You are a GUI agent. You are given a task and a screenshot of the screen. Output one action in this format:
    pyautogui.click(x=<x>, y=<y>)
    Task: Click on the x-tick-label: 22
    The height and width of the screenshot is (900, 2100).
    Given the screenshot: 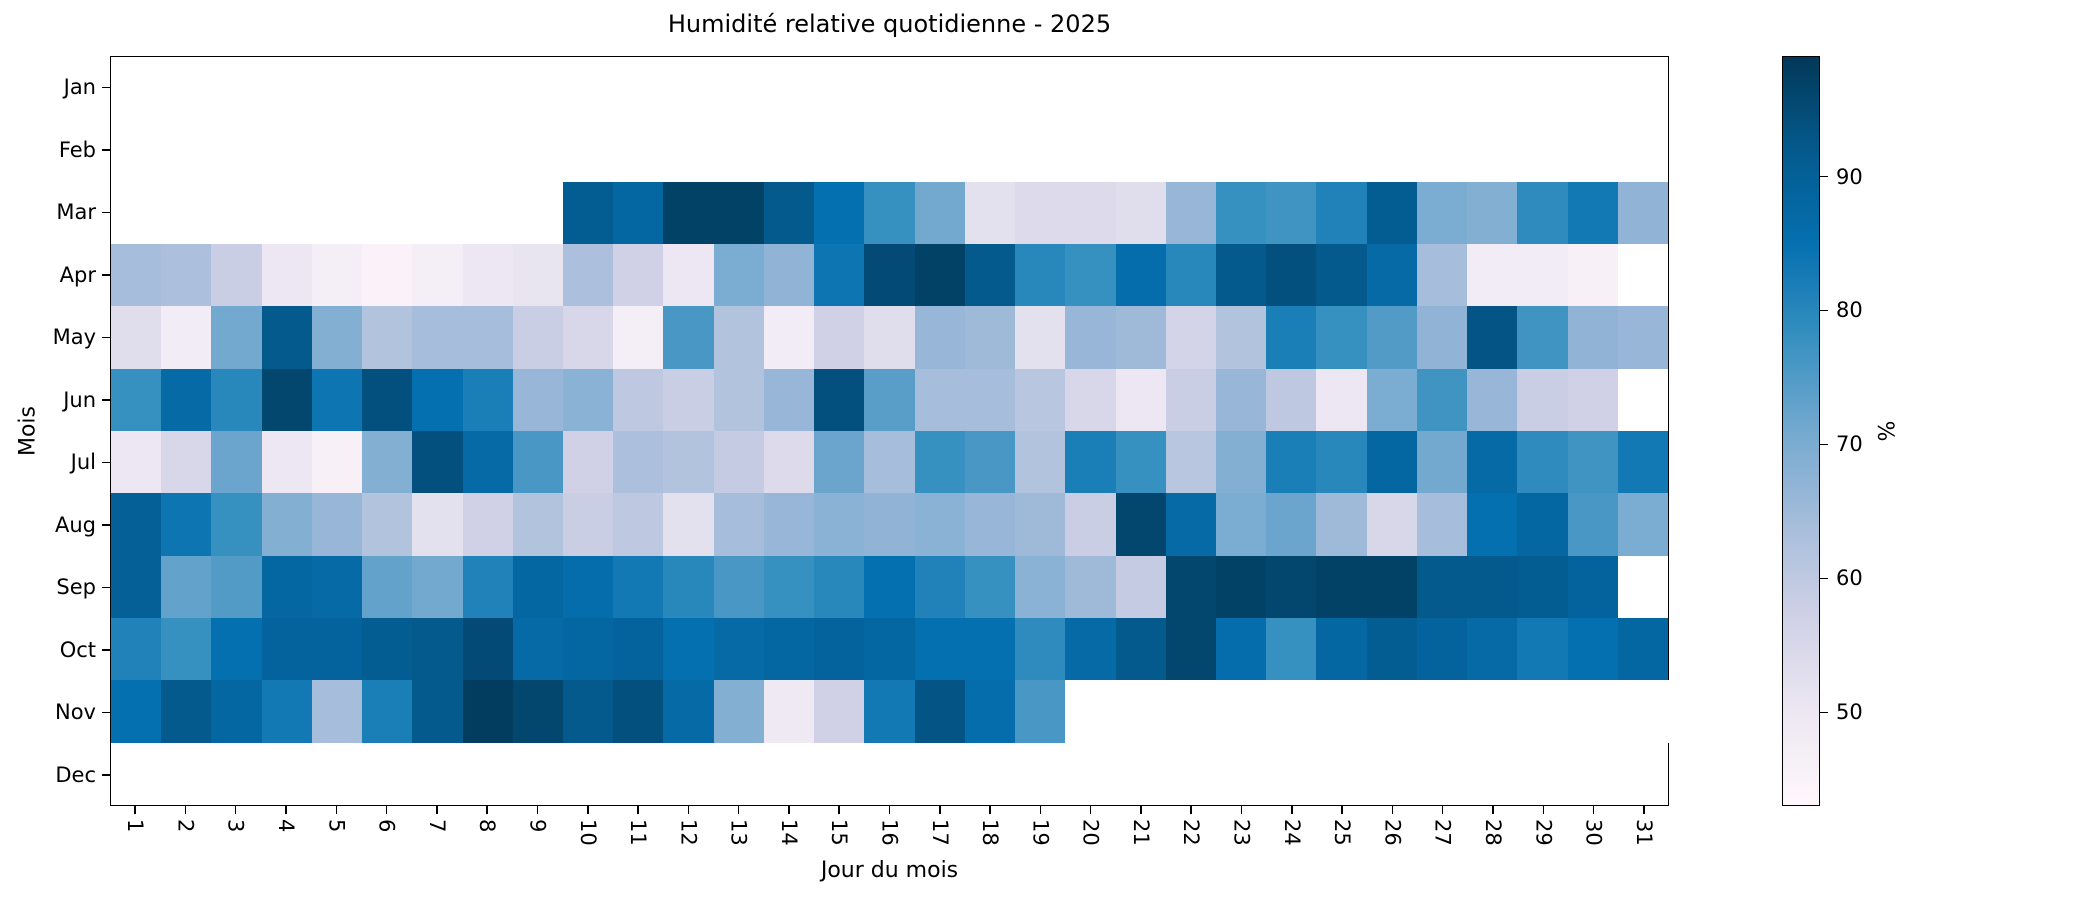 What is the action you would take?
    pyautogui.click(x=1191, y=832)
    